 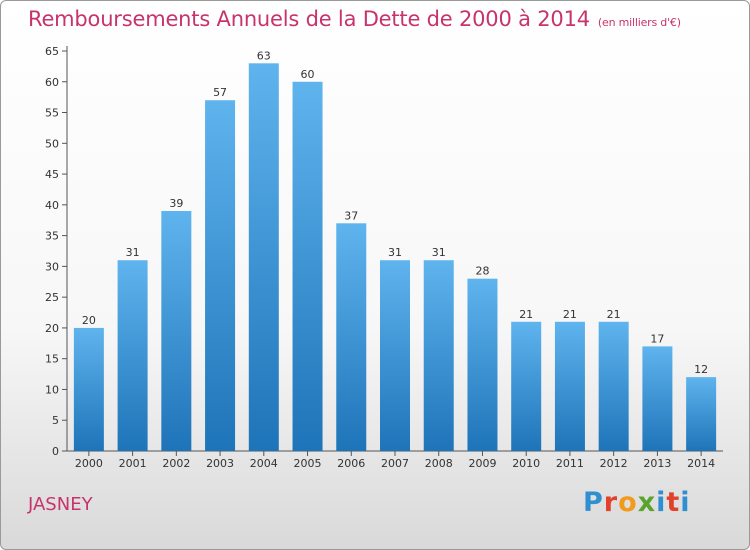 I want to click on x-tick-label: 2000, so click(x=89, y=463).